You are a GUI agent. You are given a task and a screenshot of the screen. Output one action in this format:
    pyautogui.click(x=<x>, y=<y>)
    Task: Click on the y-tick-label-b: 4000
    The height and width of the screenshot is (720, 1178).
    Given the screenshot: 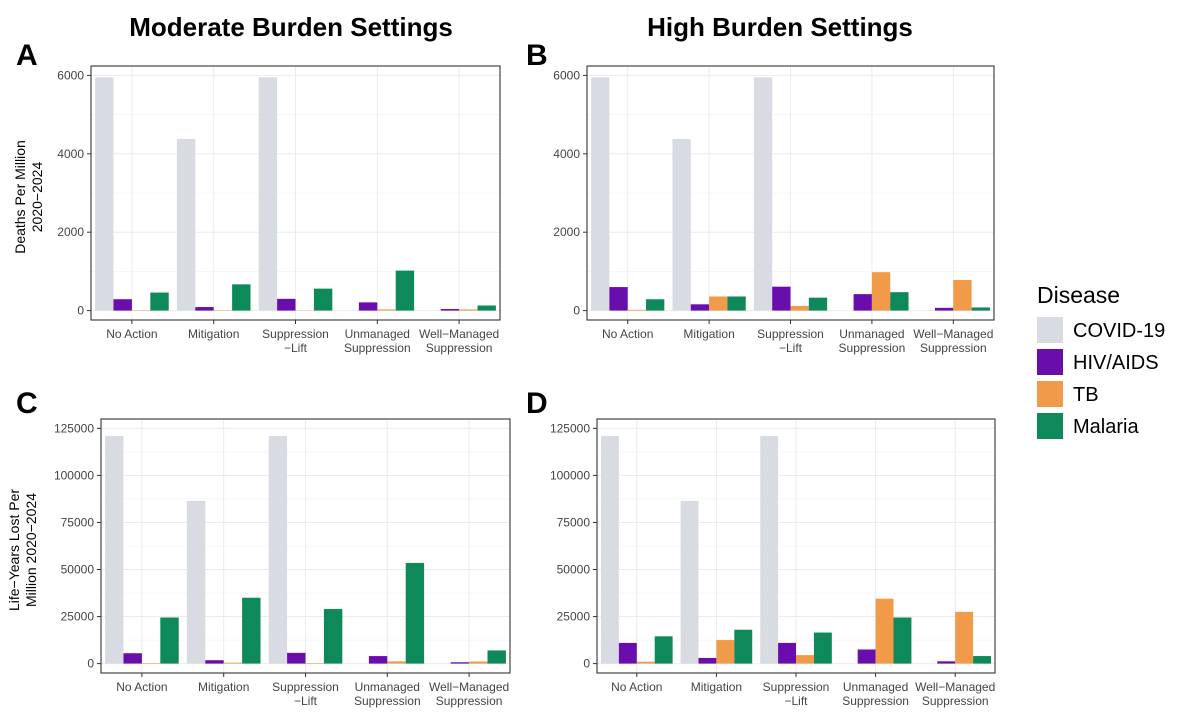 What is the action you would take?
    pyautogui.click(x=566, y=154)
    